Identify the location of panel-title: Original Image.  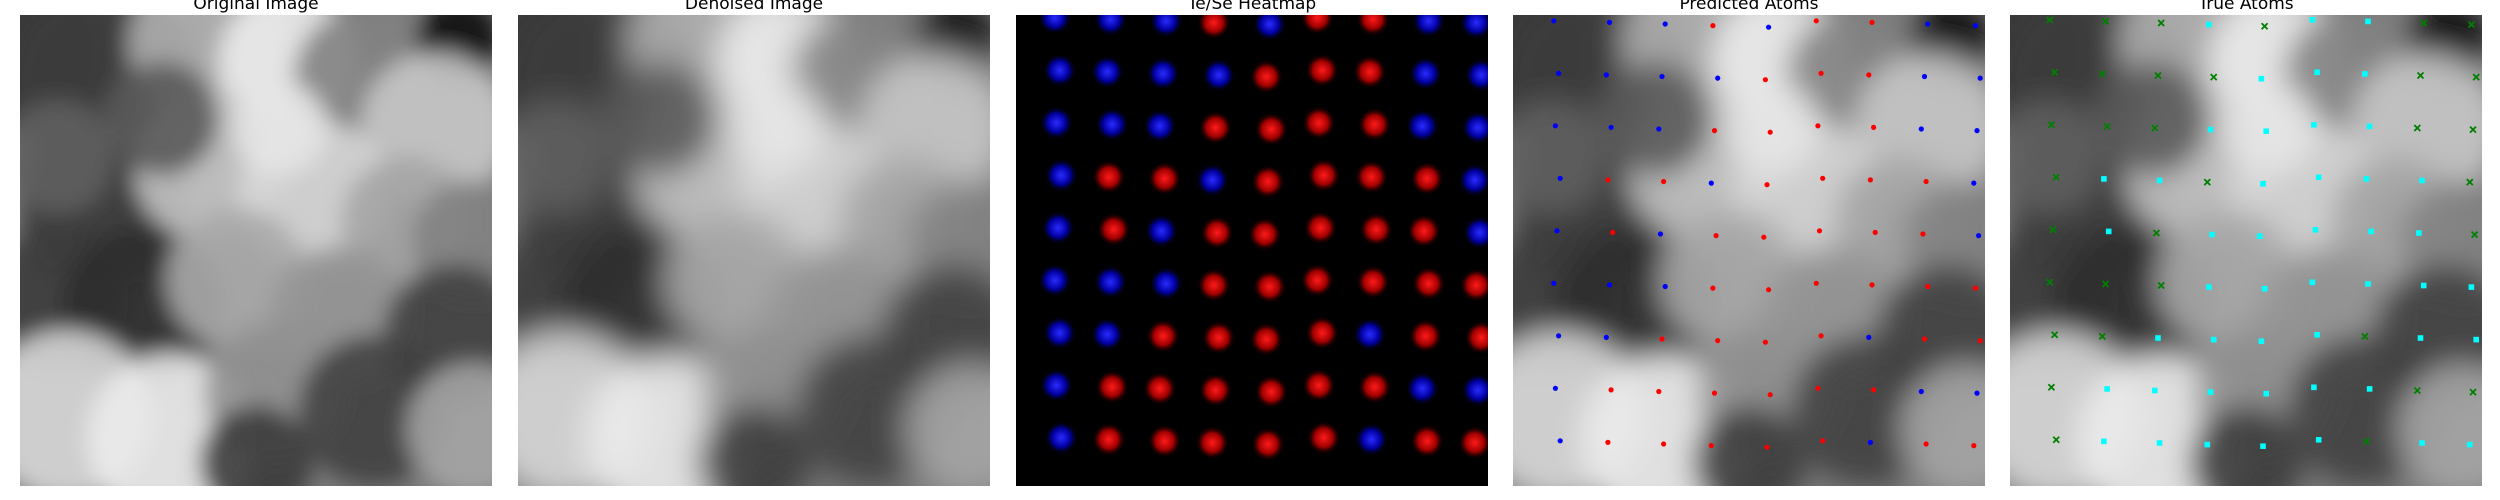
(256, 7).